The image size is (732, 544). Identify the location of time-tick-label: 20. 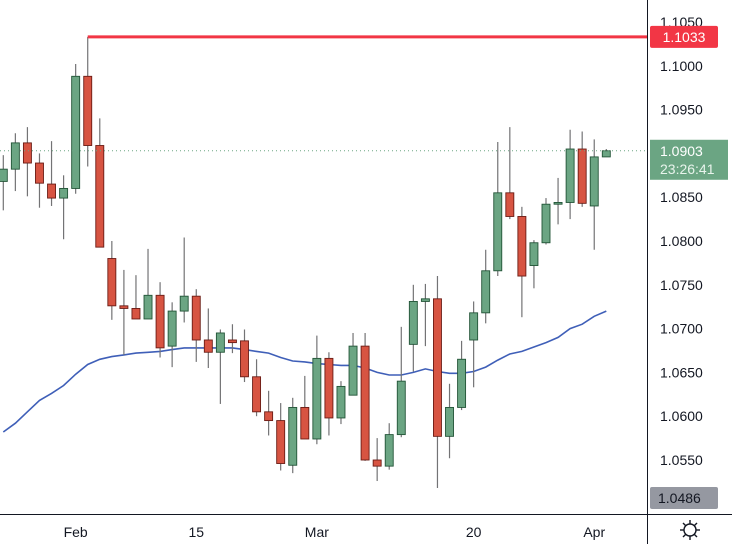
(474, 532).